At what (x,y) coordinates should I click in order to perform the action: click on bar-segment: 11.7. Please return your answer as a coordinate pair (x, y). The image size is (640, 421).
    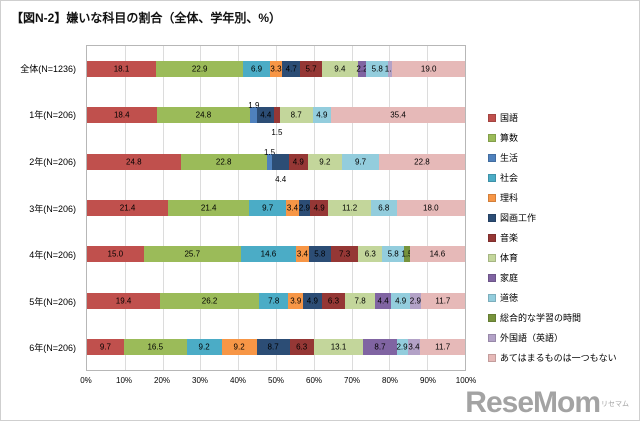
    Looking at the image, I should click on (442, 346).